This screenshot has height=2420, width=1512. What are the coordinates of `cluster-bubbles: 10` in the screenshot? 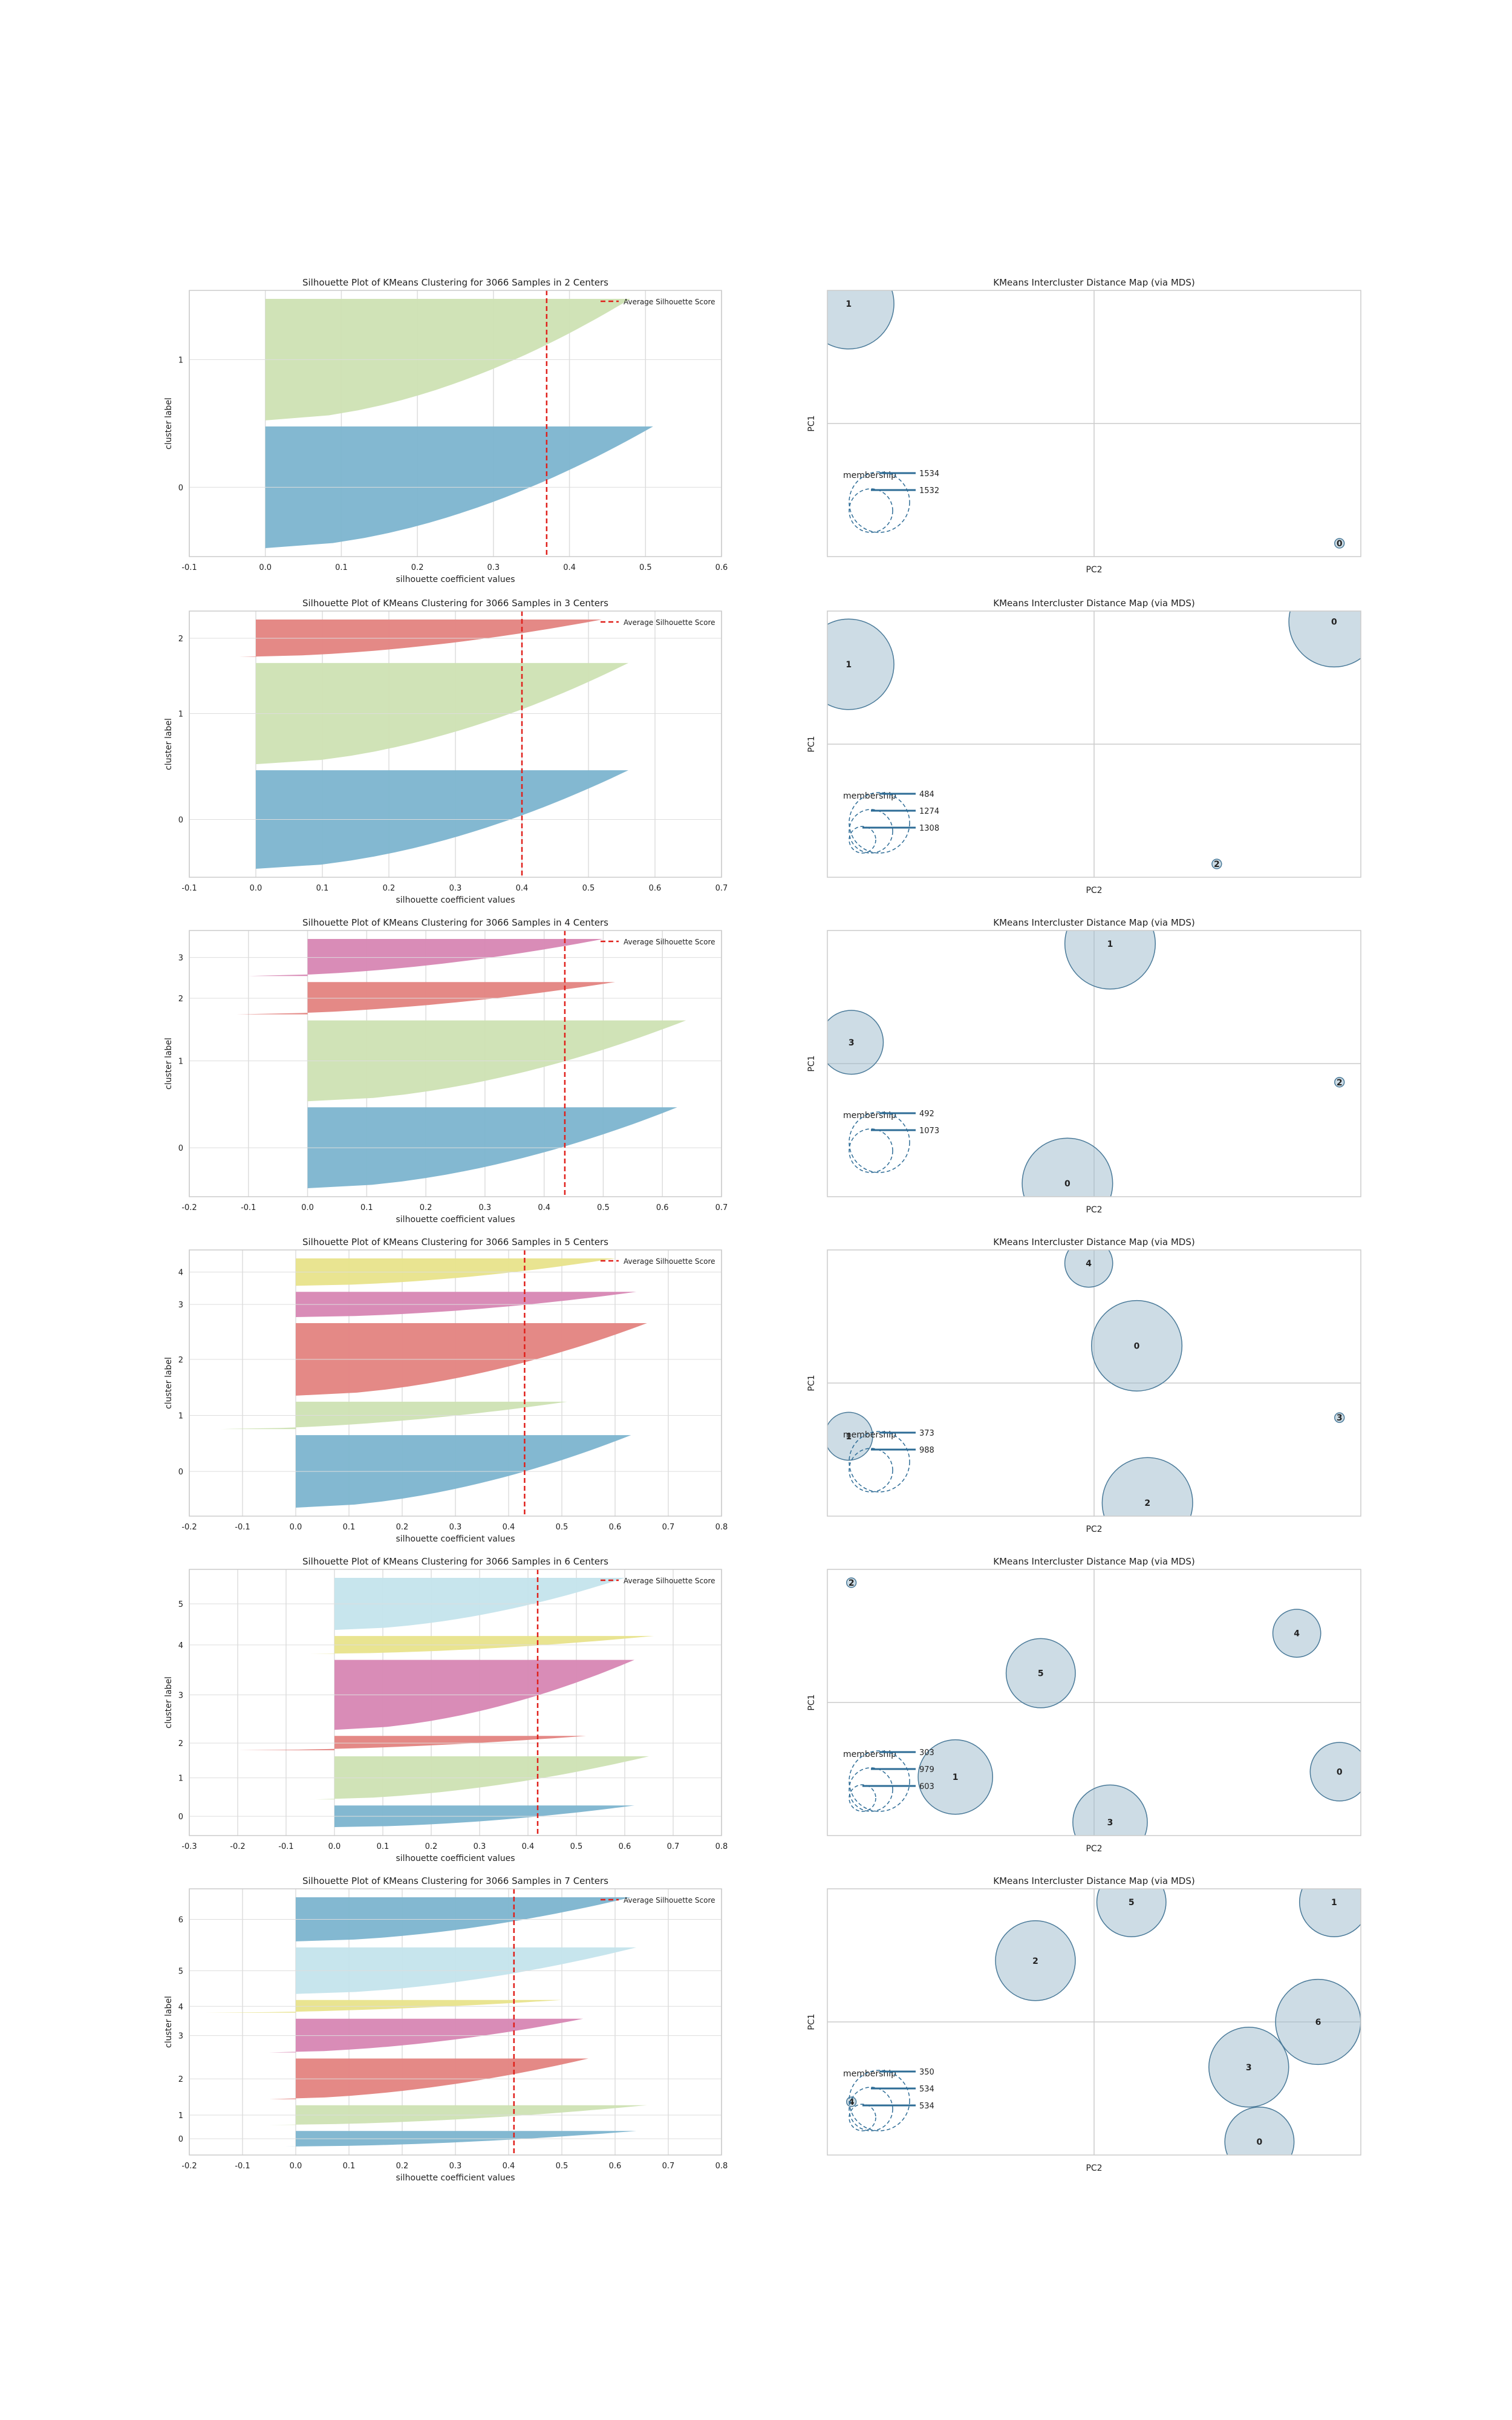 It's located at (1086, 419).